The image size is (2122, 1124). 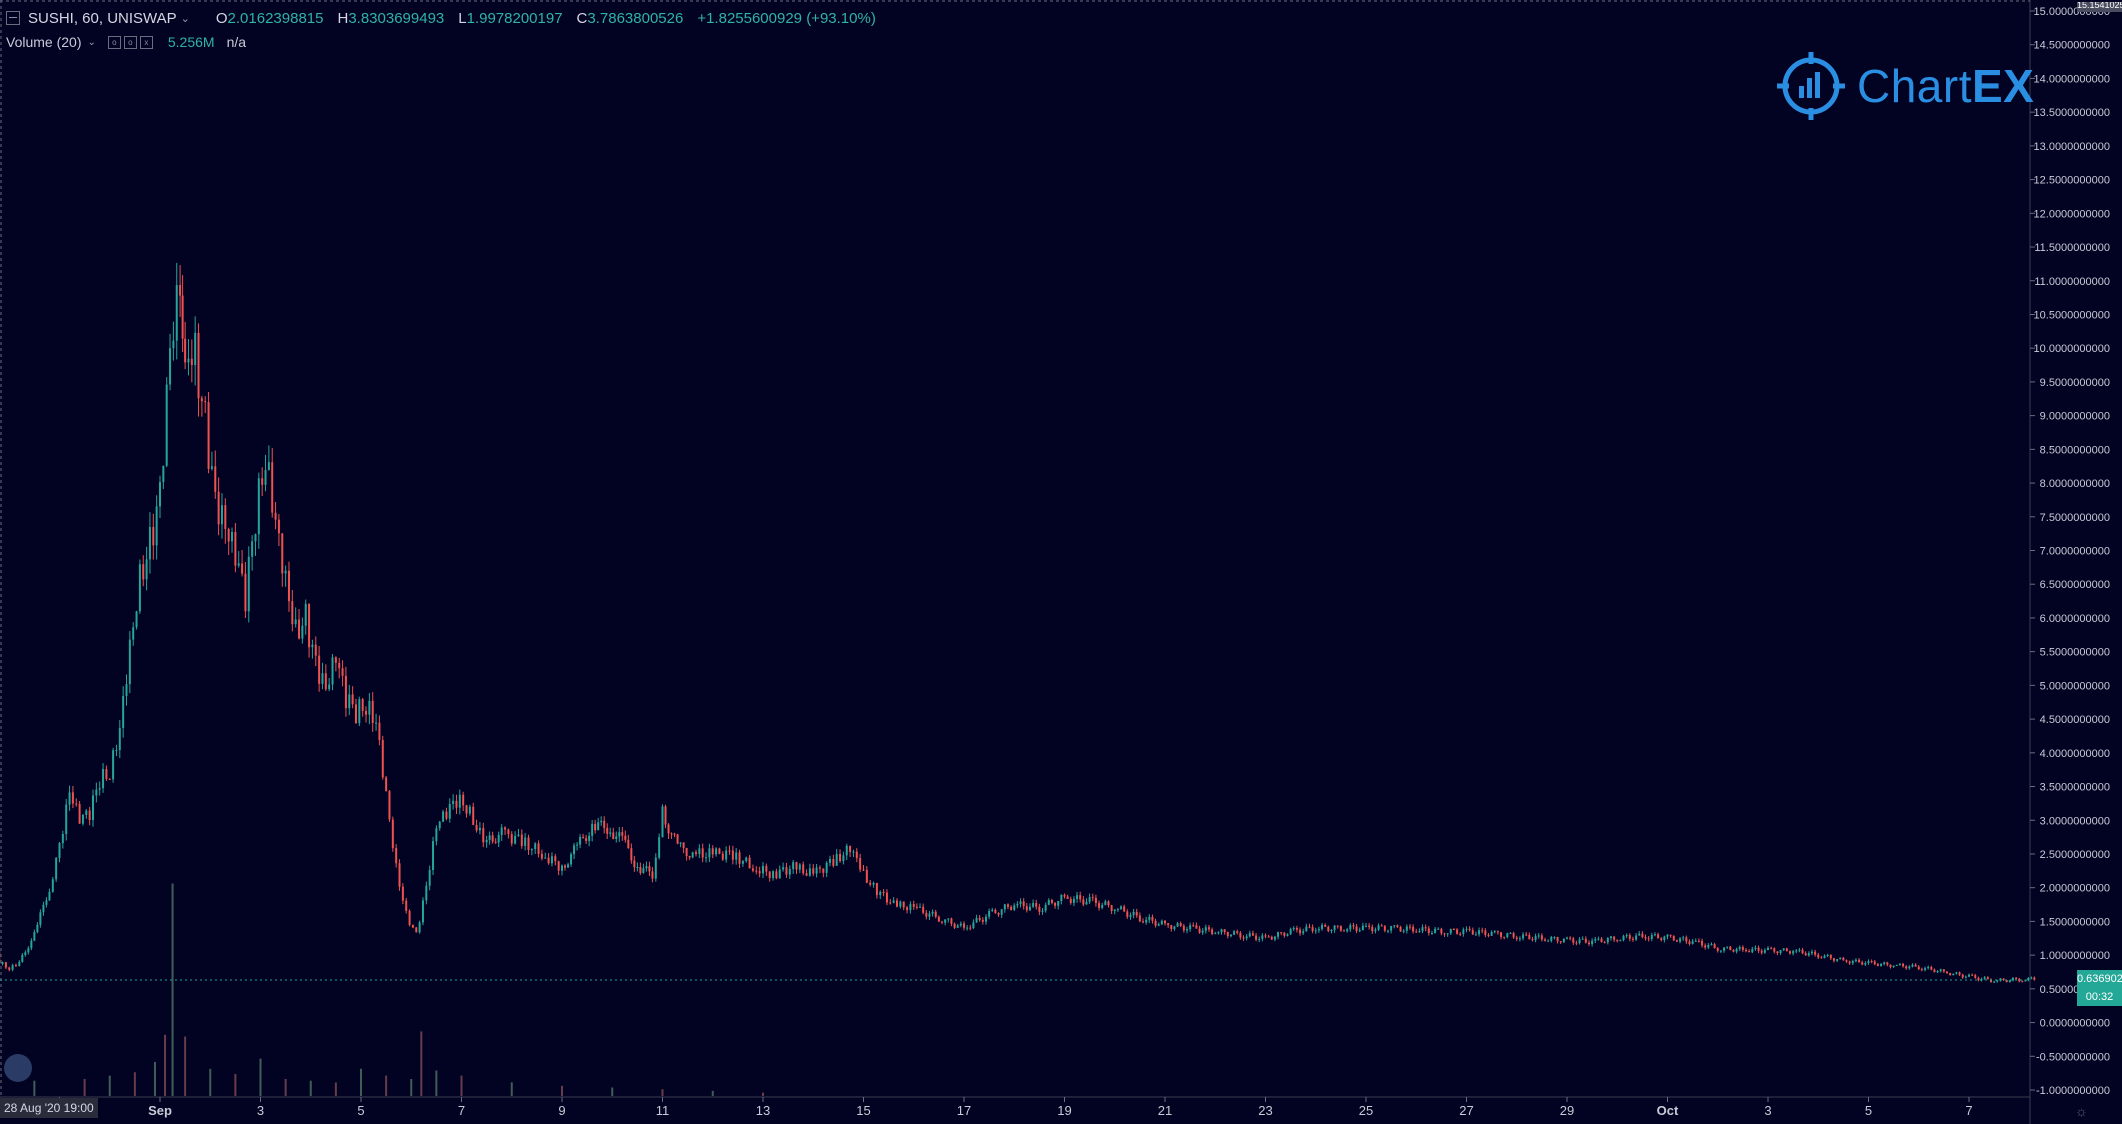 What do you see at coordinates (1165, 1110) in the screenshot?
I see `x-tick-label: 21` at bounding box center [1165, 1110].